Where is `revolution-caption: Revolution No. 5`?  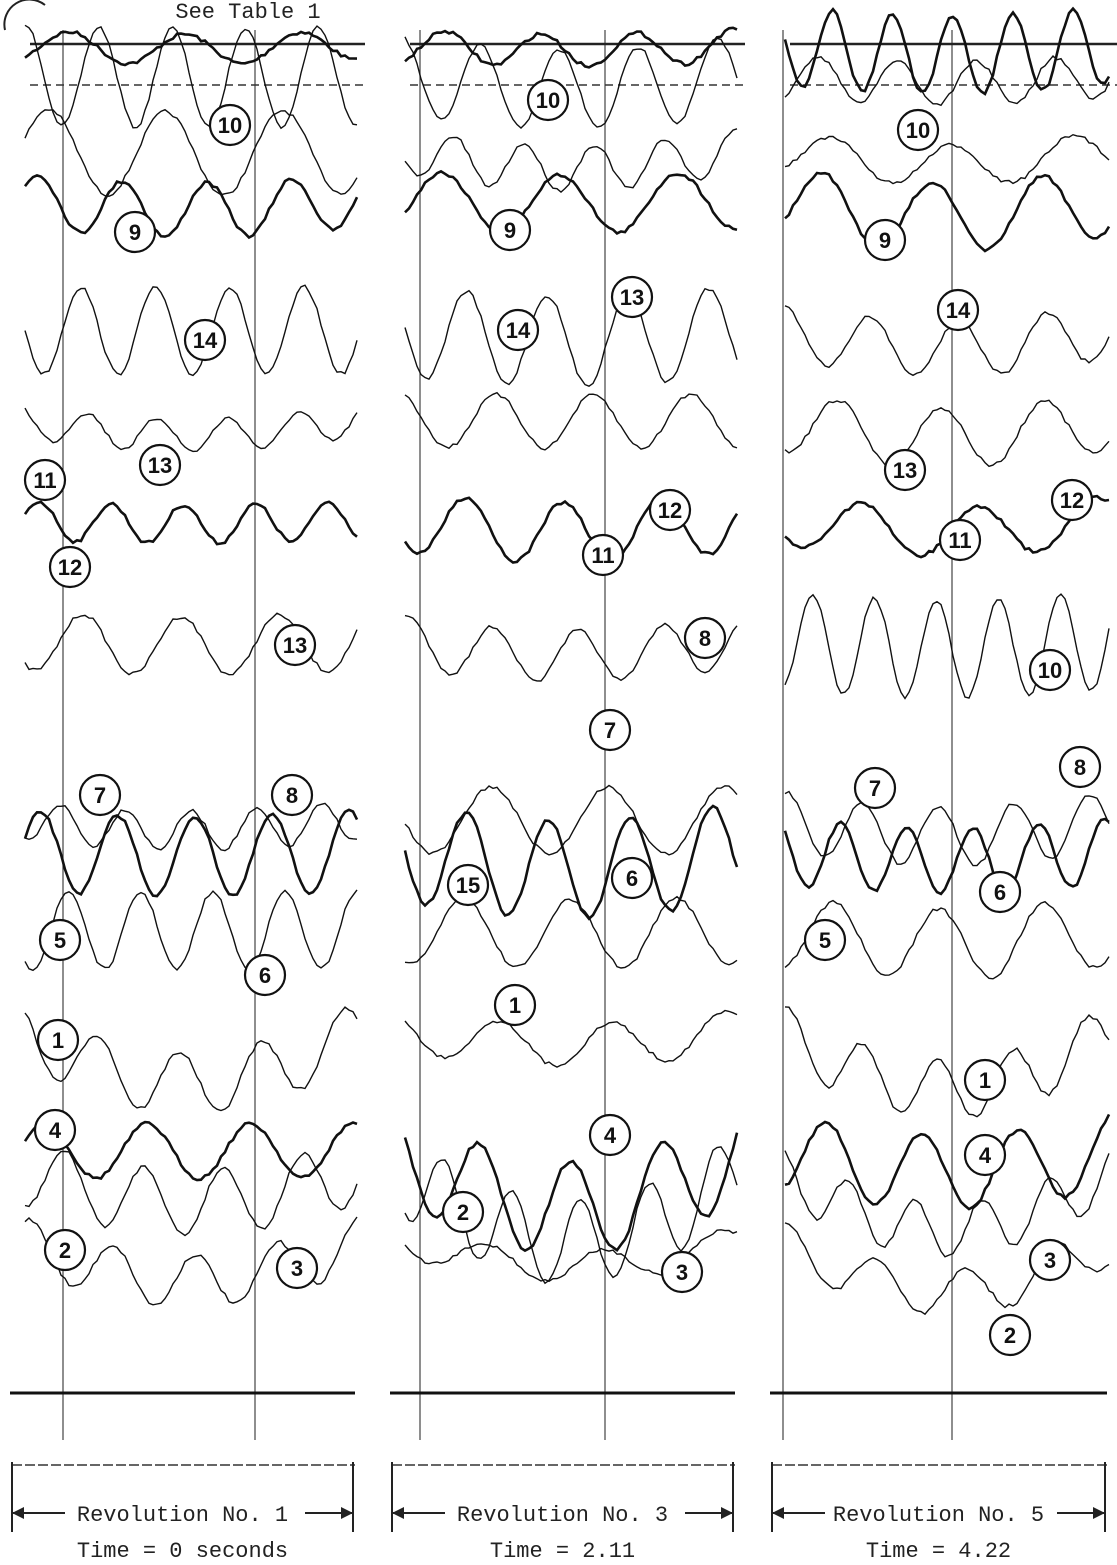
revolution-caption: Revolution No. 5 is located at coordinates (938, 1515).